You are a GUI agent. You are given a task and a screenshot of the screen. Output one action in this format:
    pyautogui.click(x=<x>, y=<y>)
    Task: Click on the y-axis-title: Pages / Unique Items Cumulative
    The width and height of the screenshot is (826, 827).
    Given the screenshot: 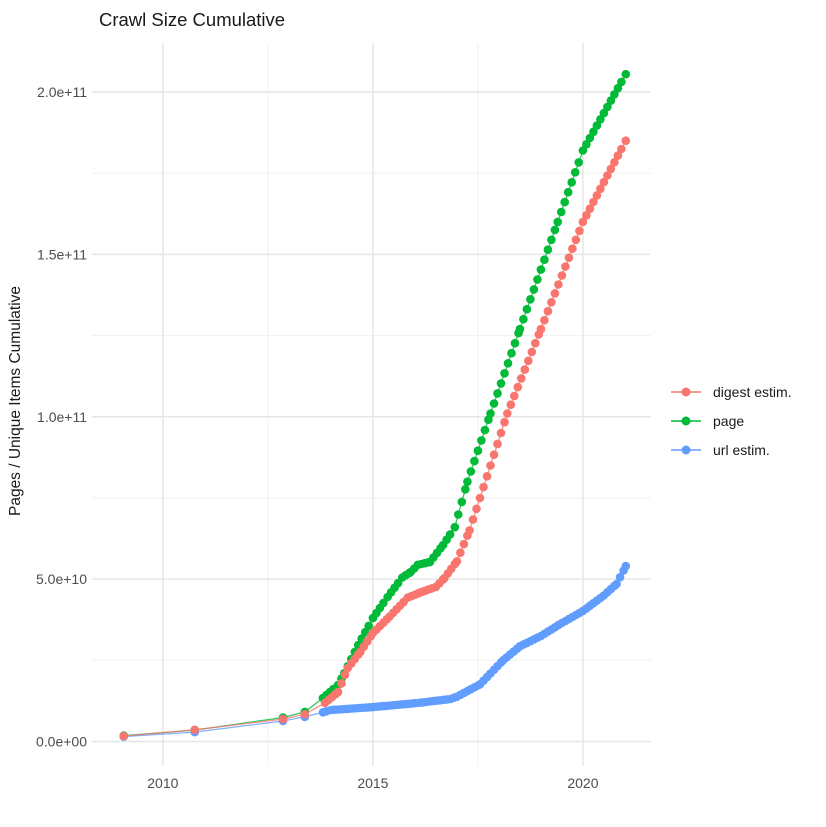 What is the action you would take?
    pyautogui.click(x=15, y=401)
    